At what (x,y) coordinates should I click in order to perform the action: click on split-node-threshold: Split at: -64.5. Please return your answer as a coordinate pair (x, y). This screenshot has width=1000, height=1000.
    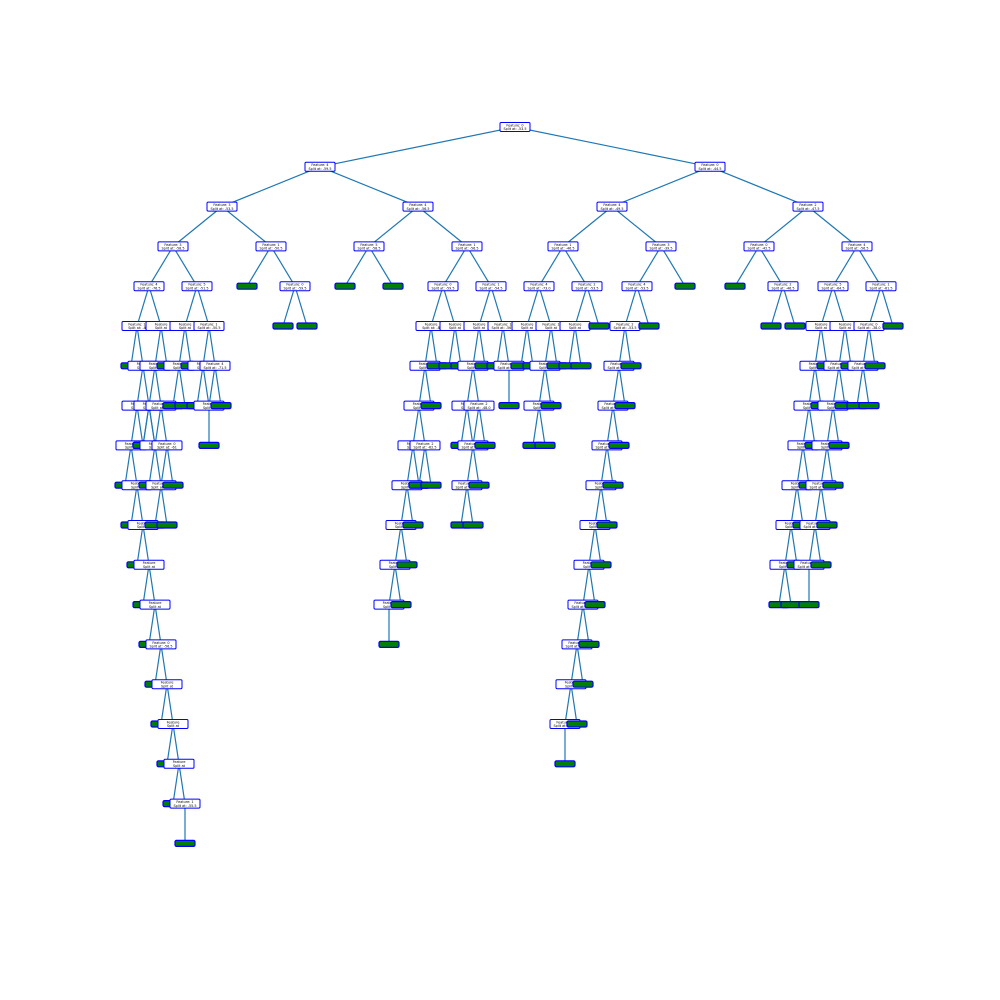
    Looking at the image, I should click on (833, 288).